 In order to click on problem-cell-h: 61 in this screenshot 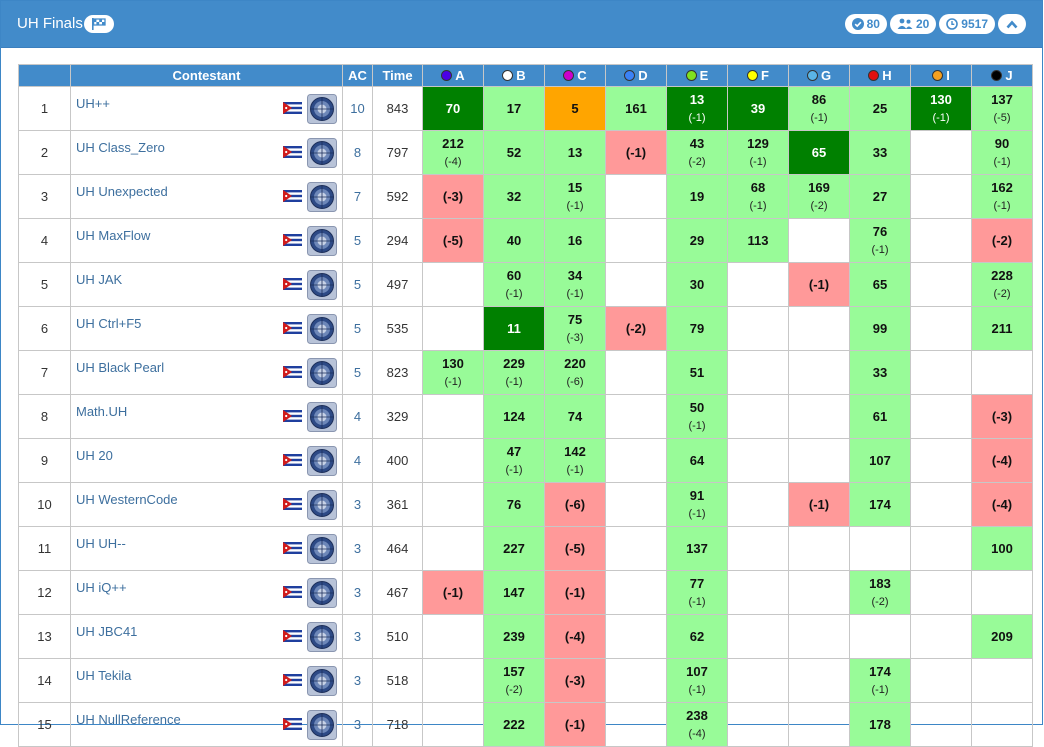, I will do `click(880, 416)`.